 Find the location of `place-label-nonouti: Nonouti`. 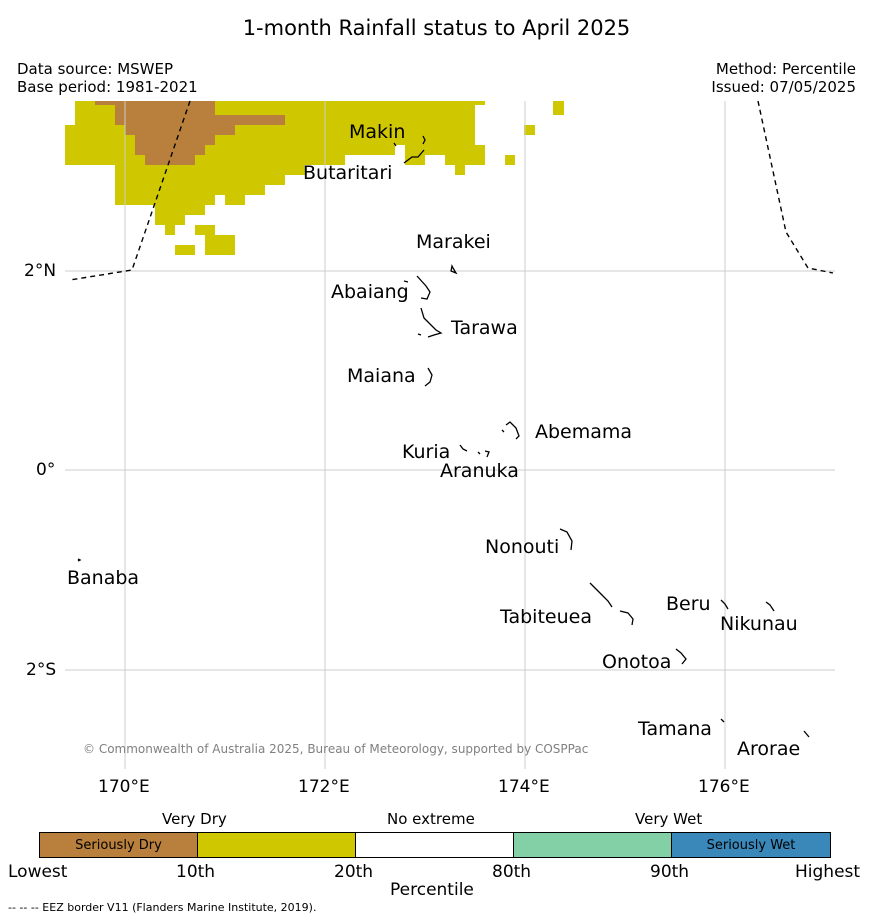

place-label-nonouti: Nonouti is located at coordinates (522, 547).